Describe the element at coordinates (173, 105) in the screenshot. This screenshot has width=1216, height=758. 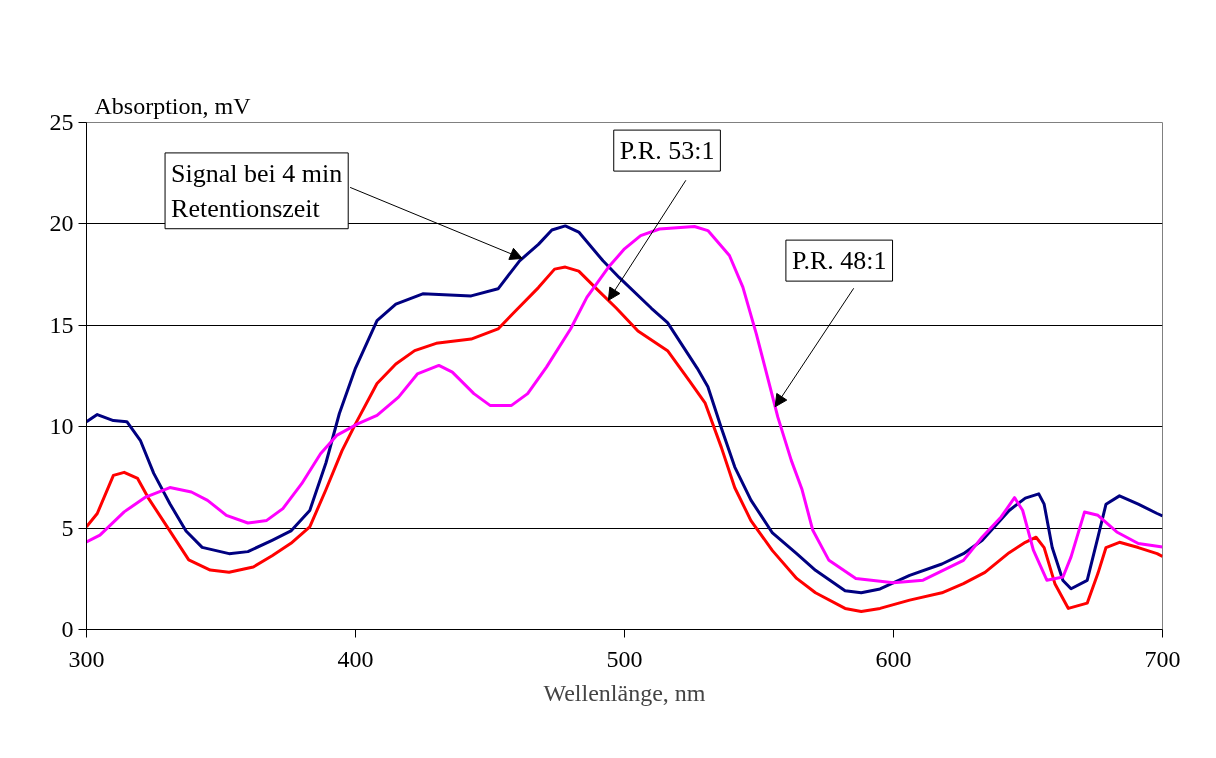
I see `y-axis-title: Absorption, mV` at that location.